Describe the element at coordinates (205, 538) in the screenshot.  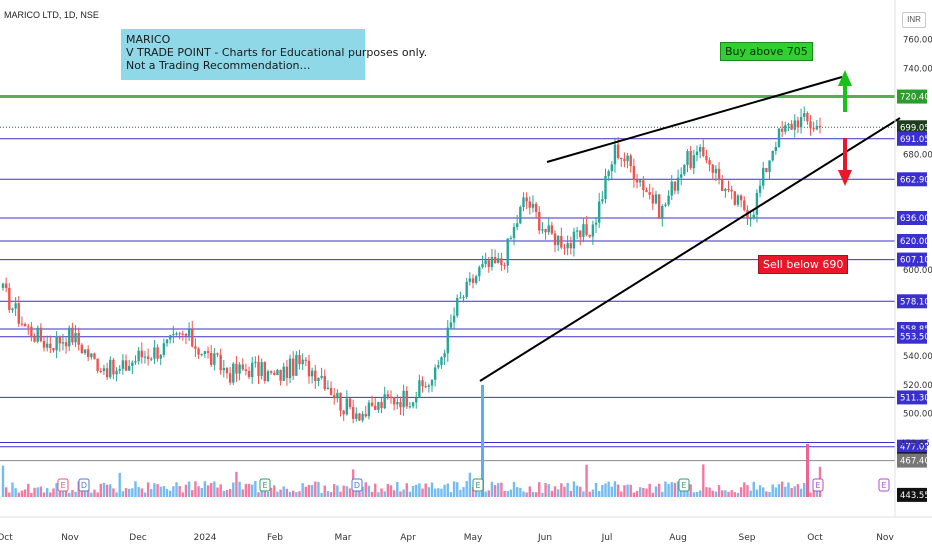
I see `x-tick-label: 2024` at that location.